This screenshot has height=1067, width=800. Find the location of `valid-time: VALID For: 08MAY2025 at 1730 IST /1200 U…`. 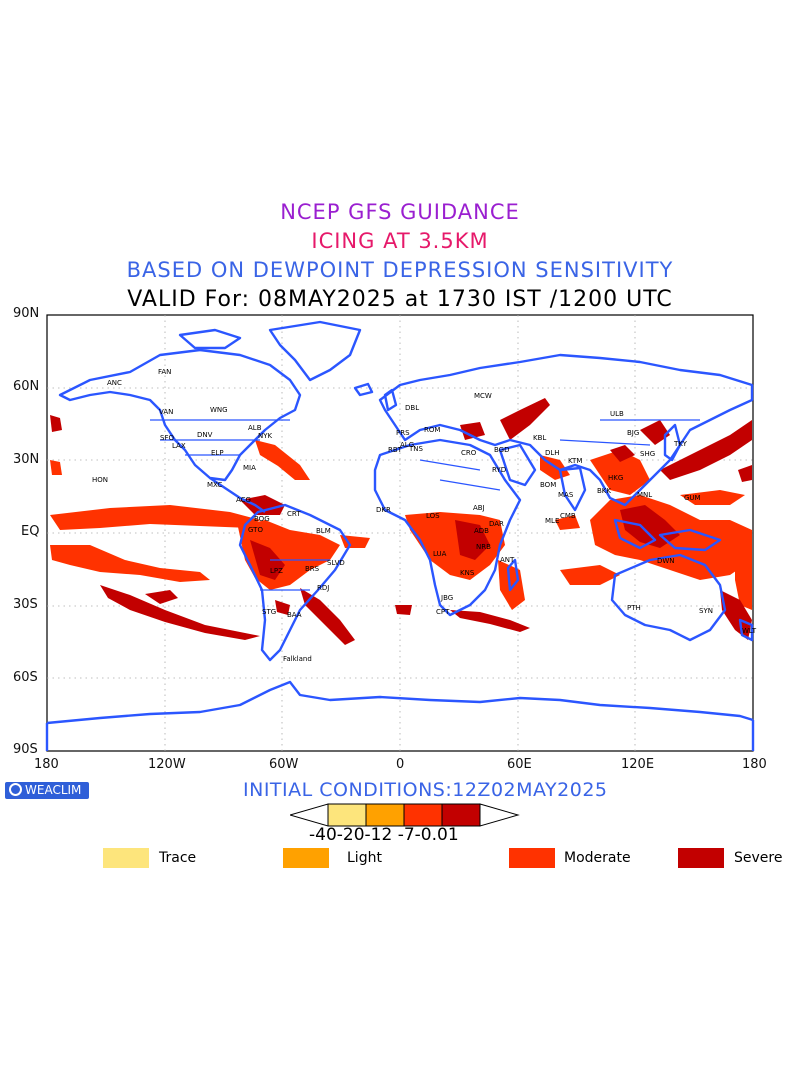

valid-time: VALID For: 08MAY2025 at 1730 IST /1200 U… is located at coordinates (400, 299).